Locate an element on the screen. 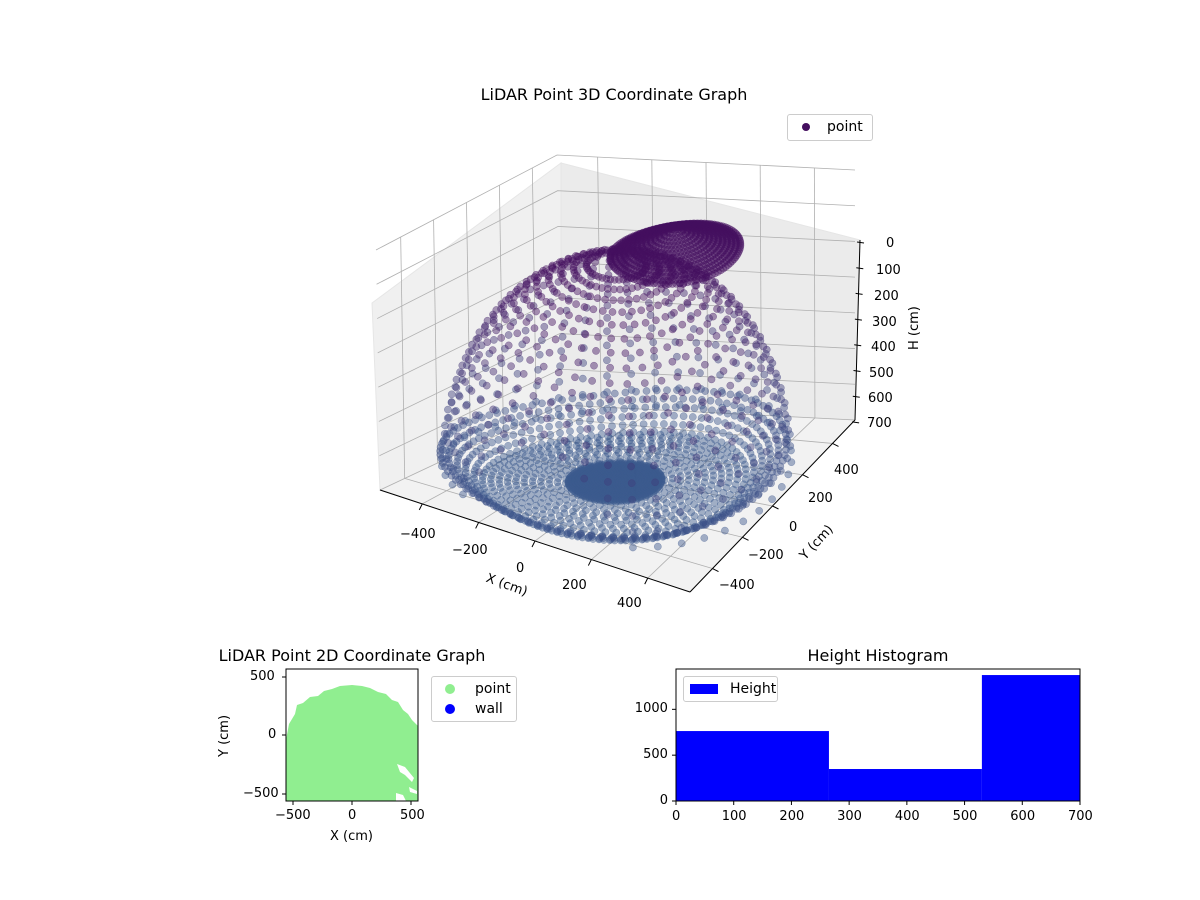  z-axis-line is located at coordinates (857, 330).